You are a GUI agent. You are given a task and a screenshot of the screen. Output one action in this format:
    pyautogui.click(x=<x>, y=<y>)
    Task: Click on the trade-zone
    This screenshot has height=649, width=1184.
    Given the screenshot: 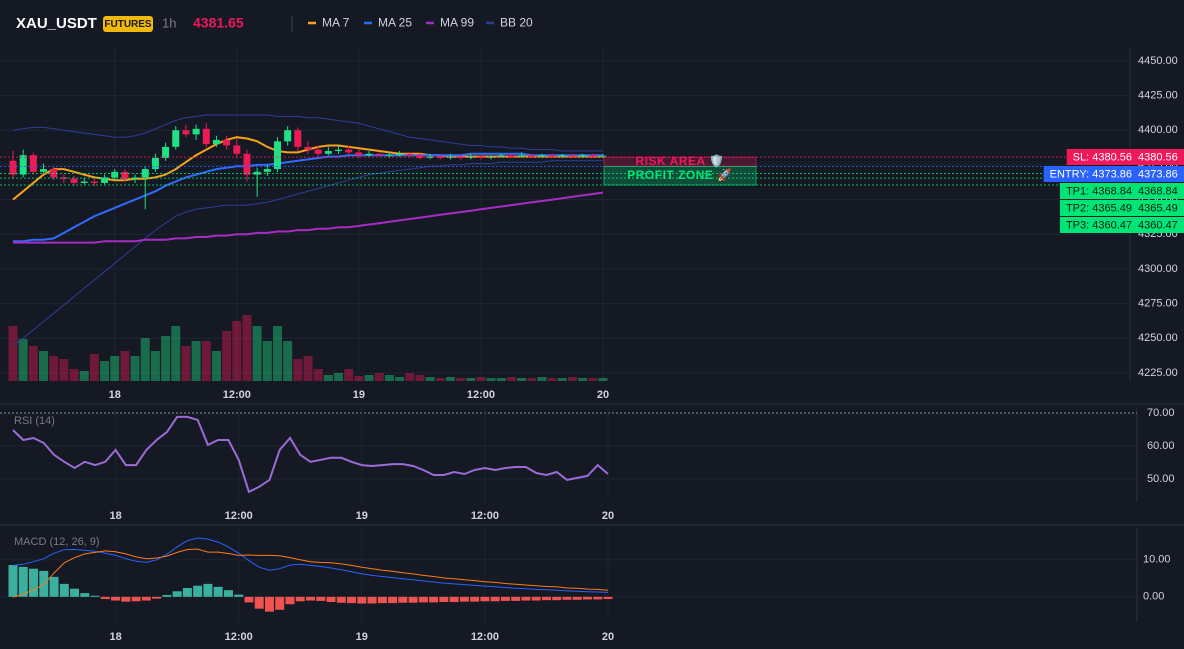 What is the action you would take?
    pyautogui.click(x=680, y=175)
    